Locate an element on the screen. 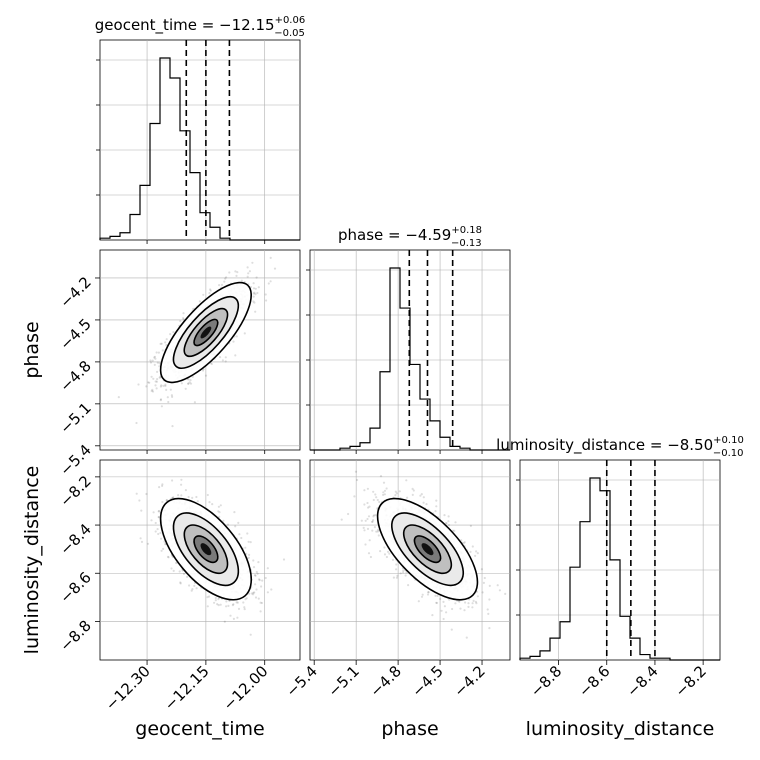 The width and height of the screenshot is (760, 760). x-tick-label-phase: −5.1 is located at coordinates (343, 681).